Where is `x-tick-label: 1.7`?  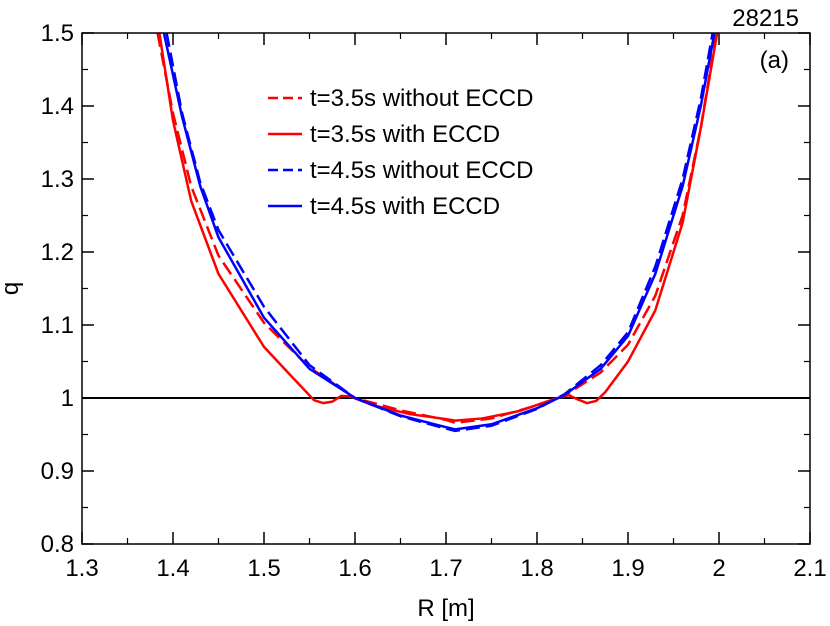 x-tick-label: 1.7 is located at coordinates (445, 568).